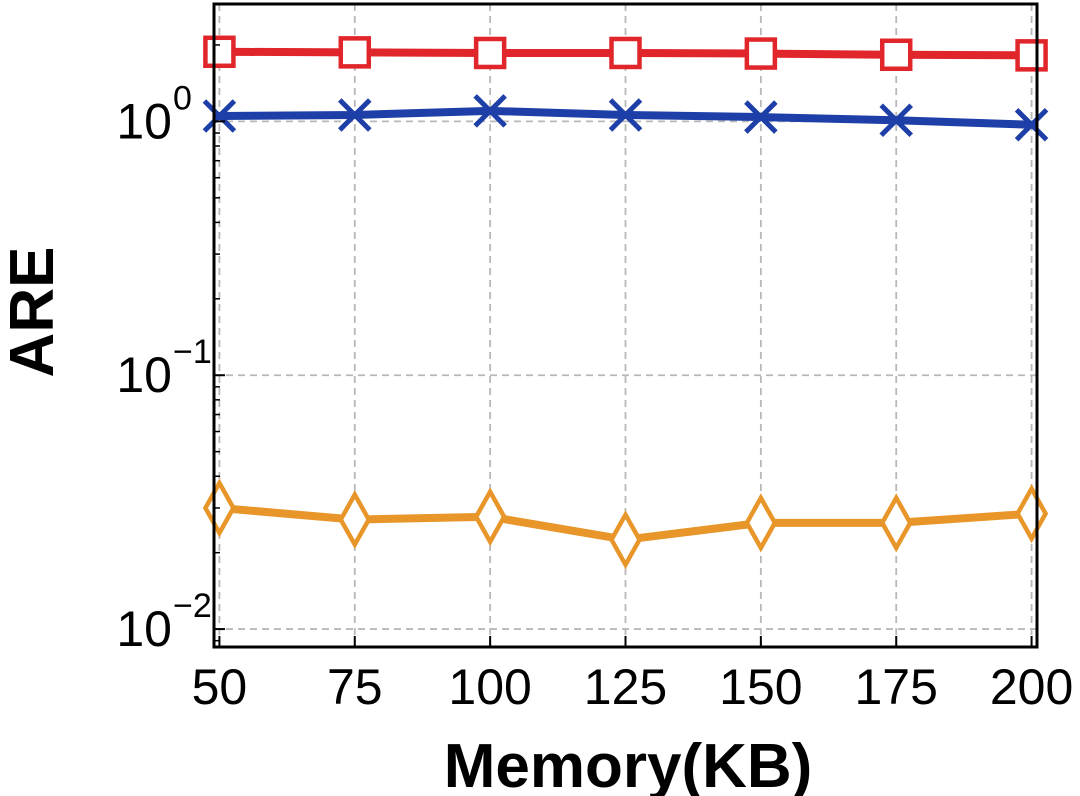 This screenshot has height=796, width=1080. What do you see at coordinates (625, 687) in the screenshot?
I see `x-tick-label: 125` at bounding box center [625, 687].